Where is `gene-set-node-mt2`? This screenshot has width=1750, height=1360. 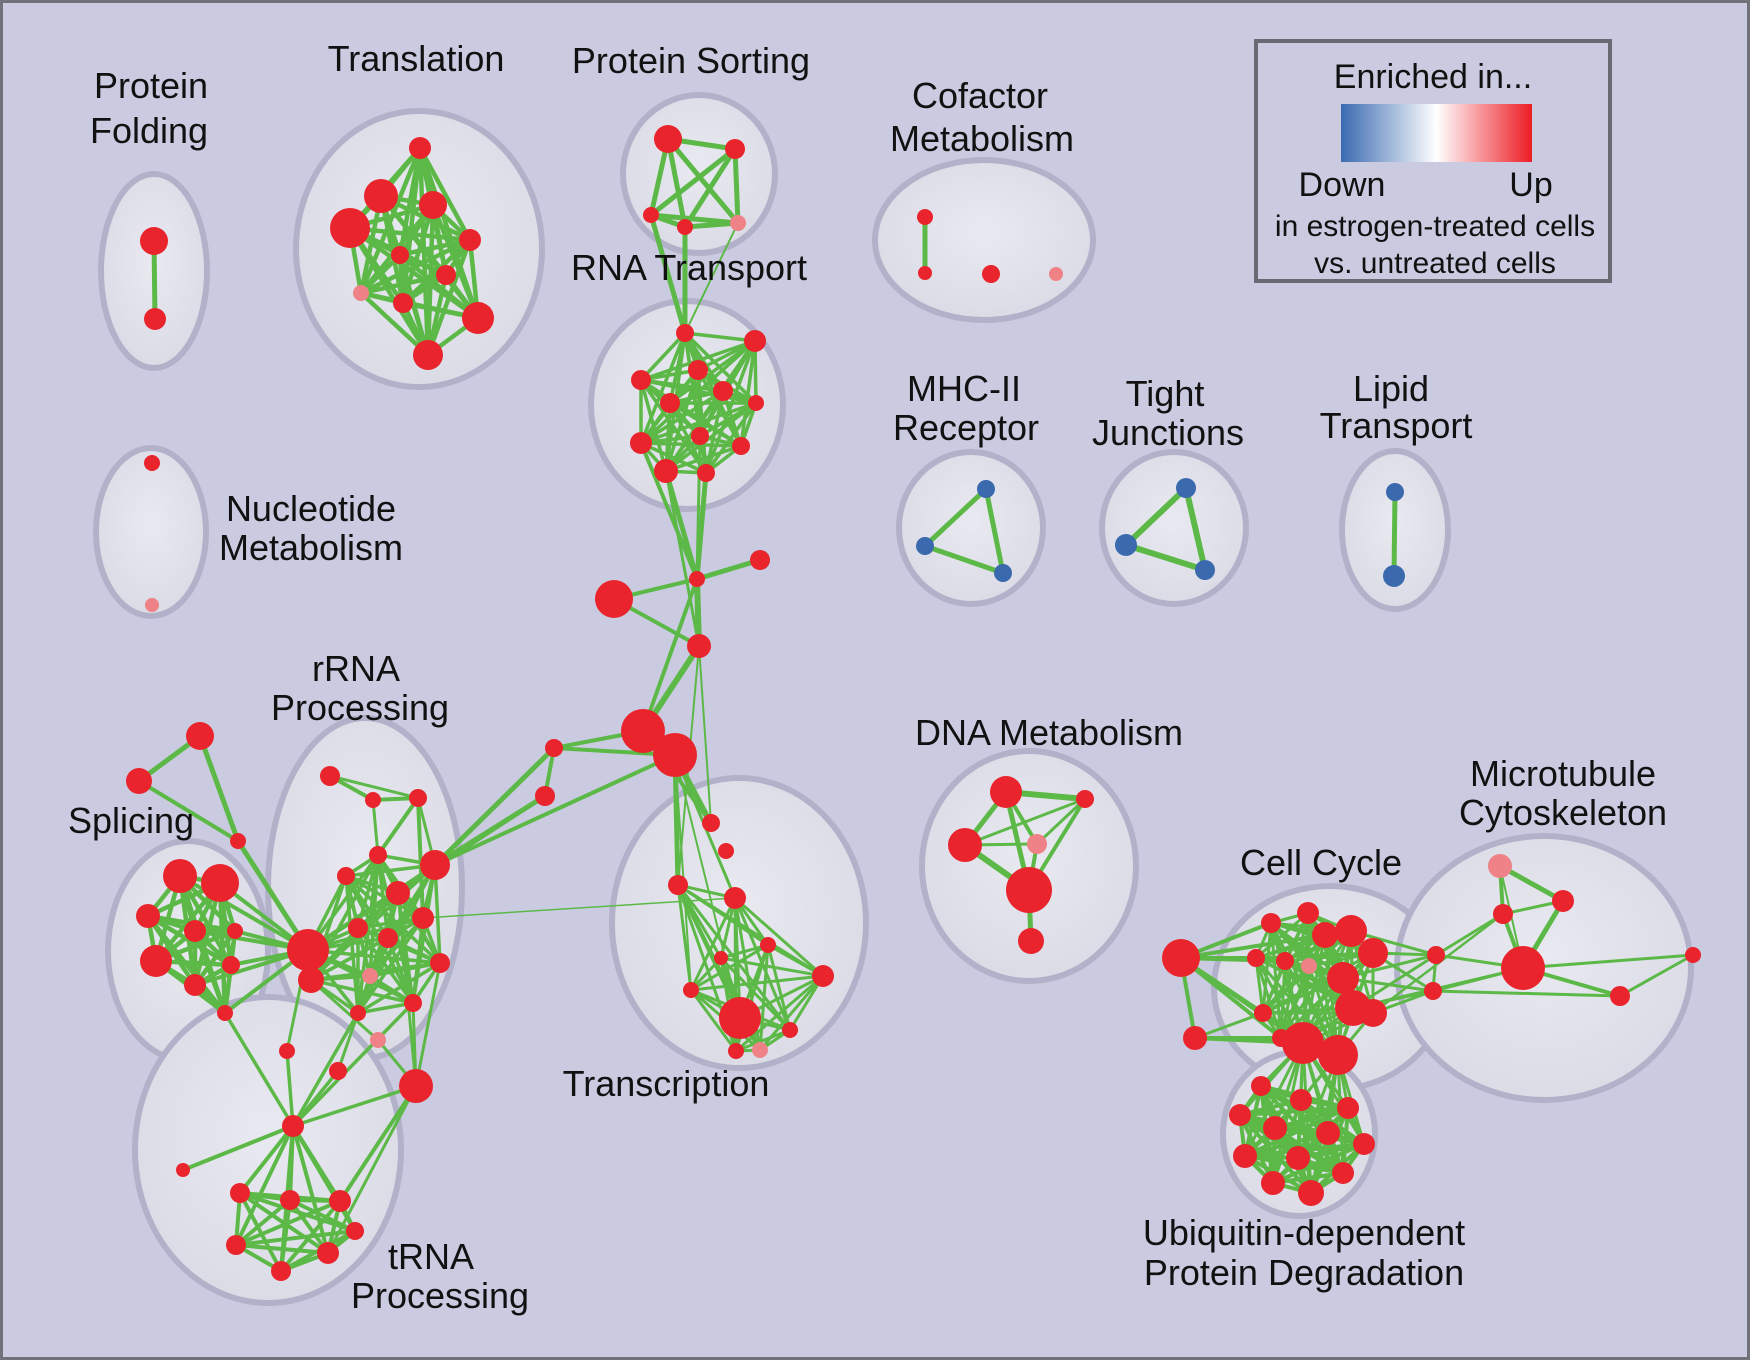
gene-set-node-mt2 is located at coordinates (1563, 901).